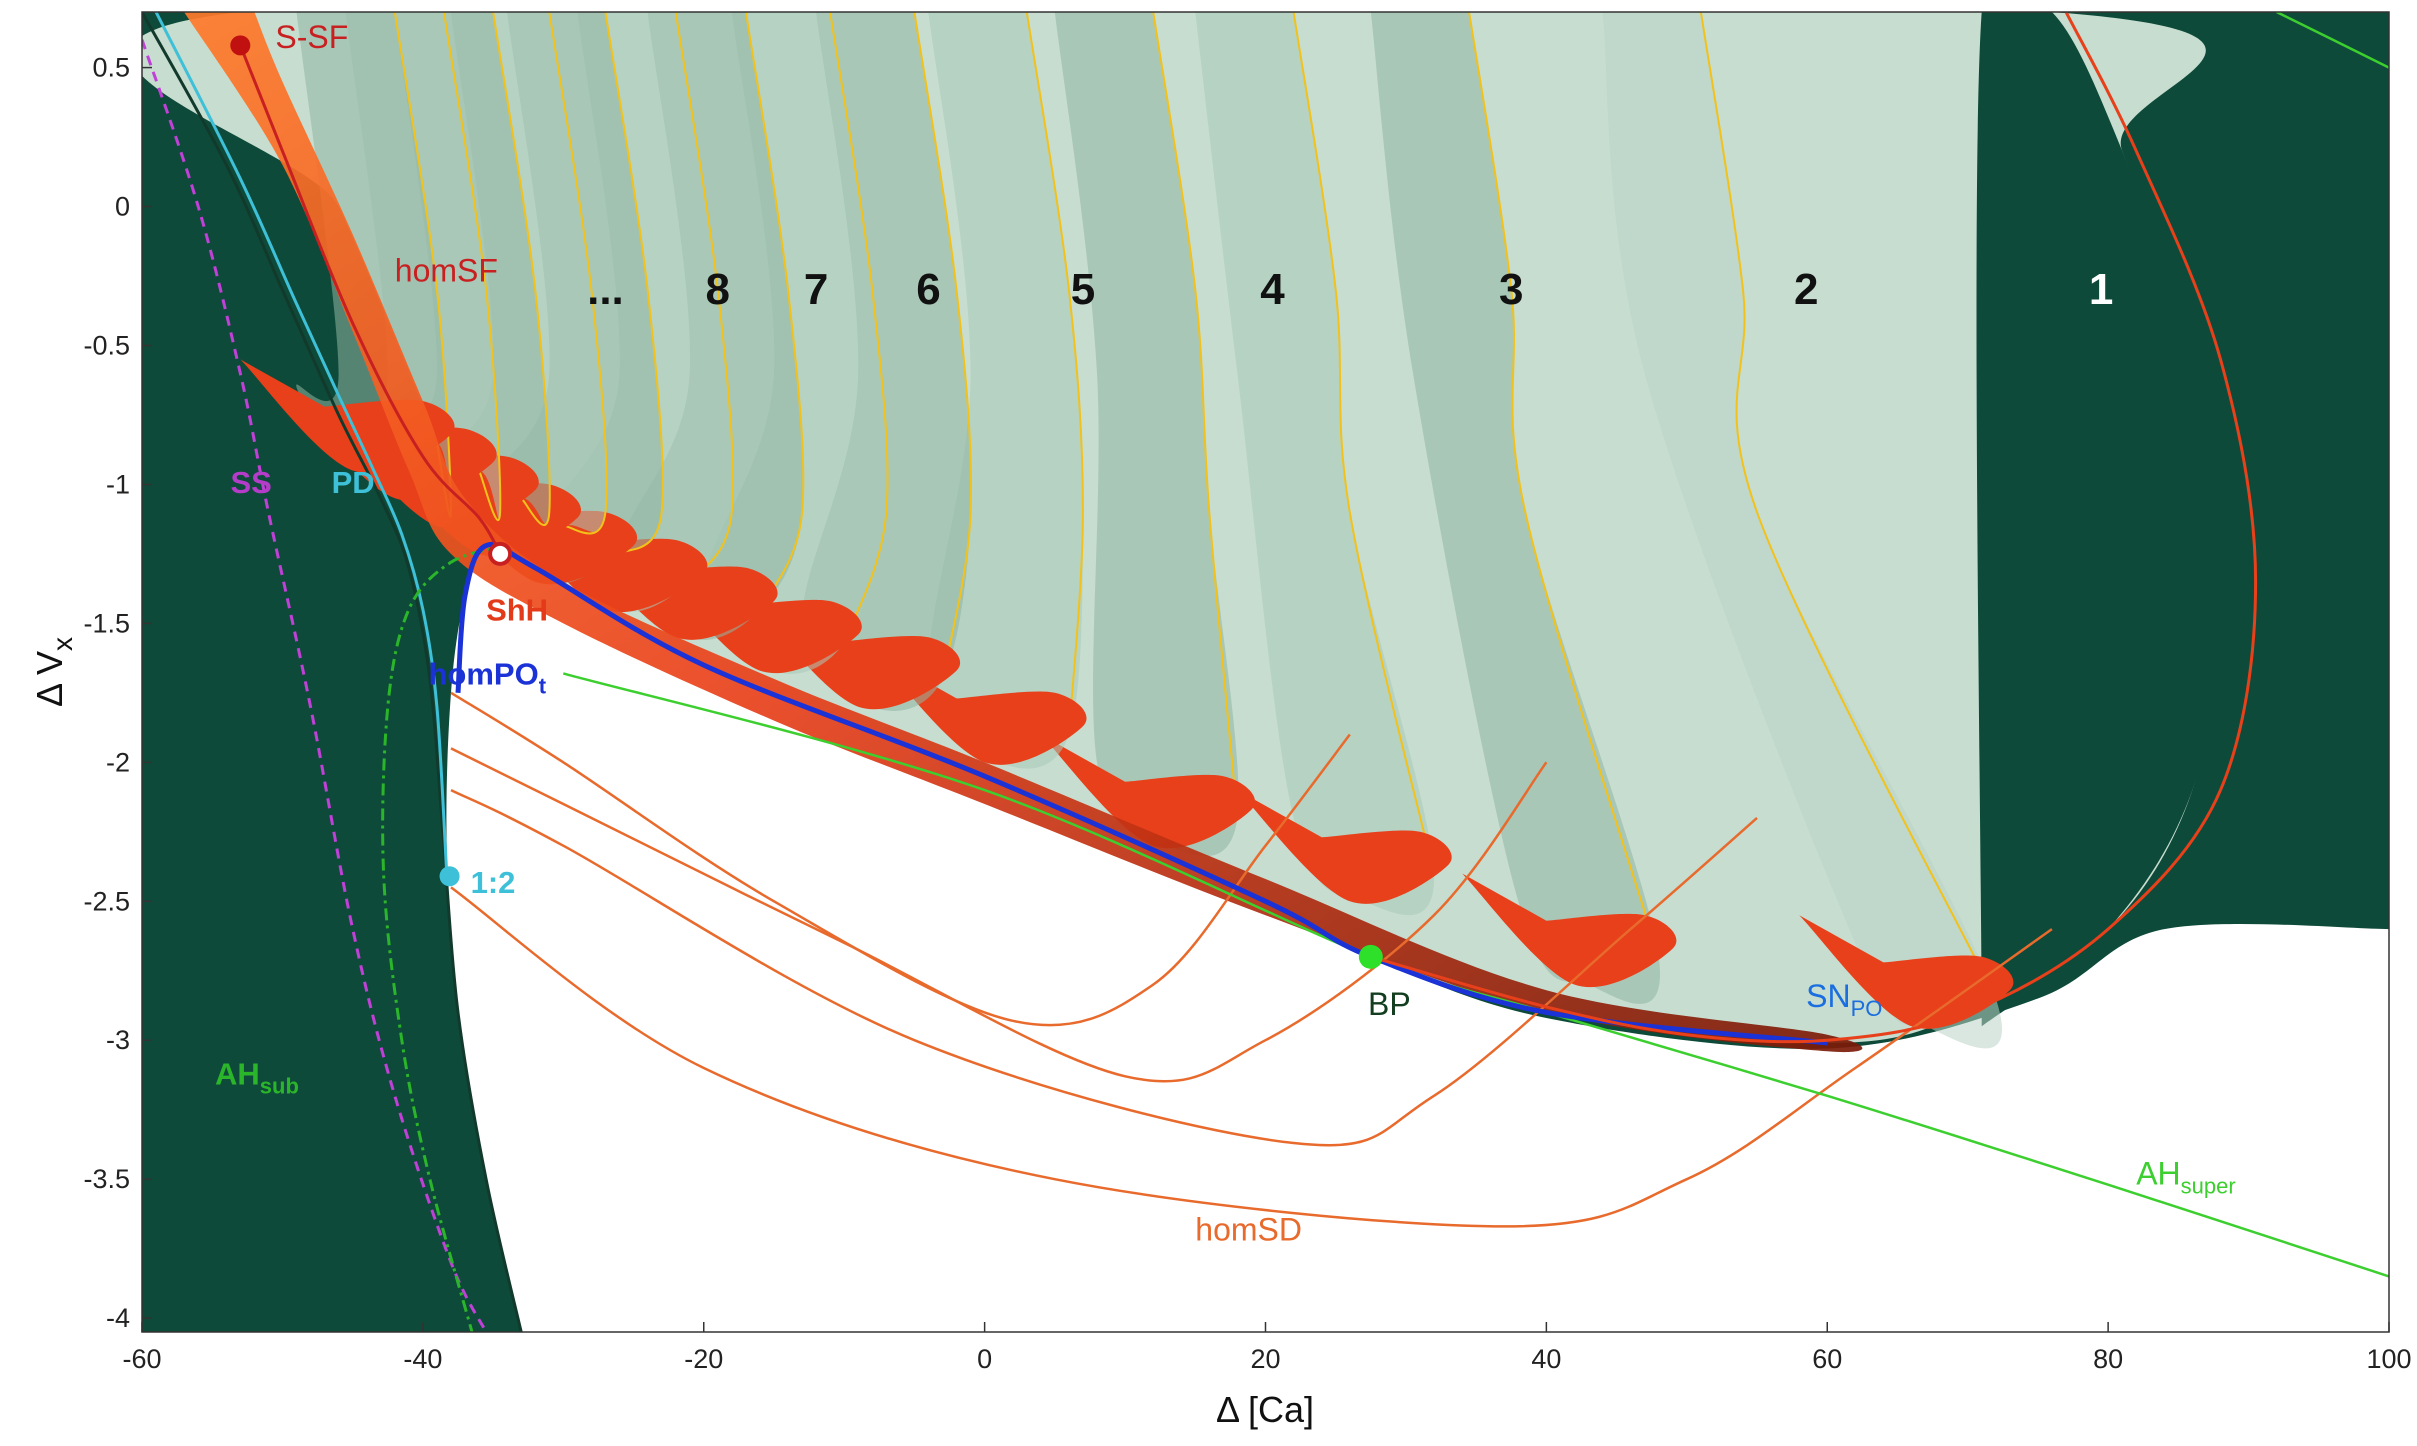  I want to click on x-axis-ticks: -60 -40 -20 0 20 40 60 80 100, so click(1267, 1348).